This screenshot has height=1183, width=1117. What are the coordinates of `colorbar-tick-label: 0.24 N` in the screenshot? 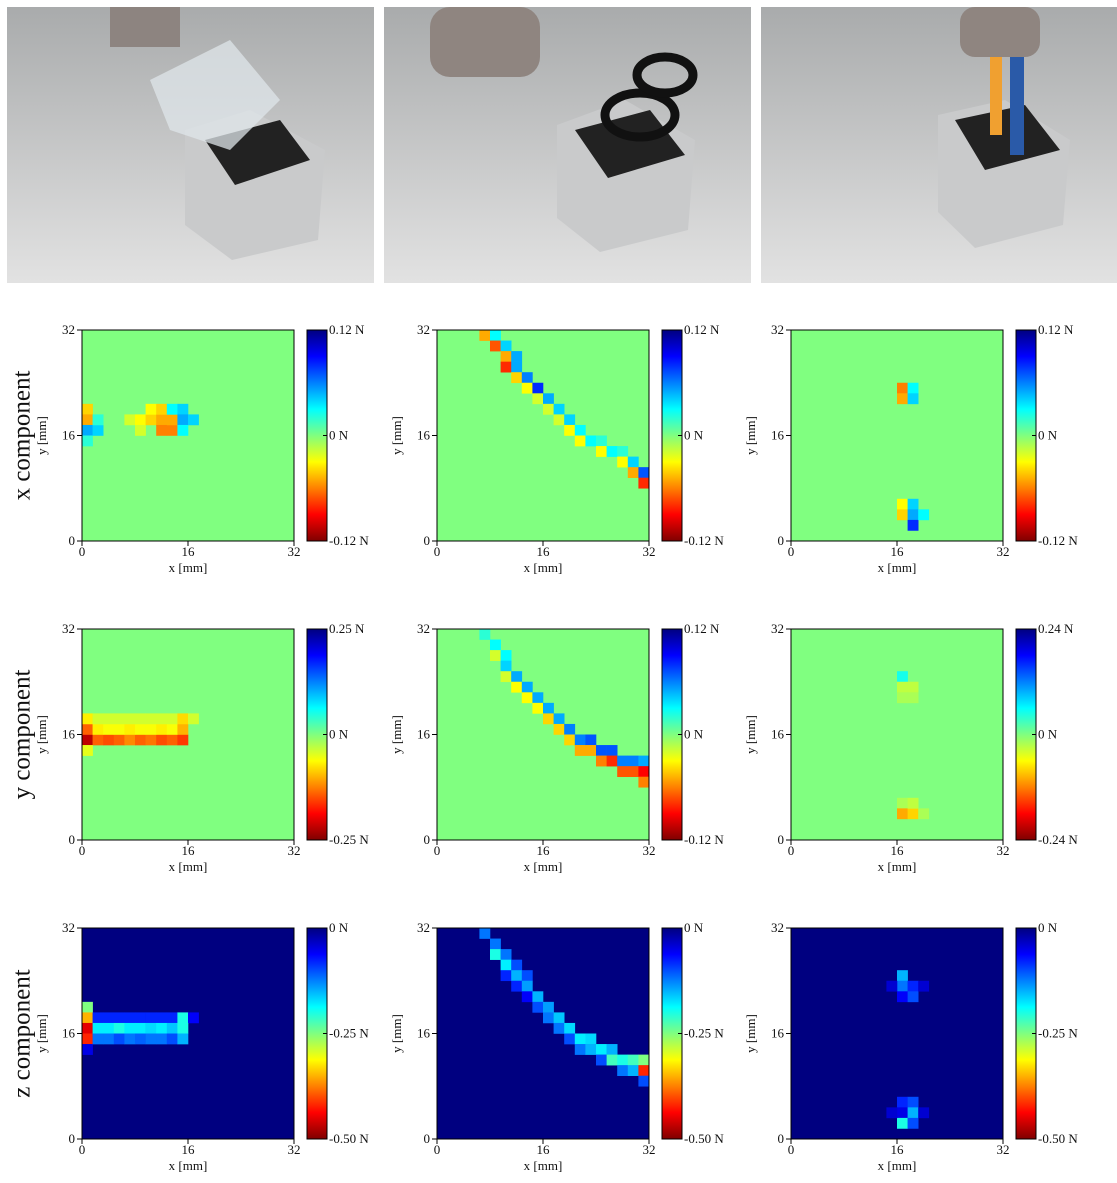 It's located at (1056, 628).